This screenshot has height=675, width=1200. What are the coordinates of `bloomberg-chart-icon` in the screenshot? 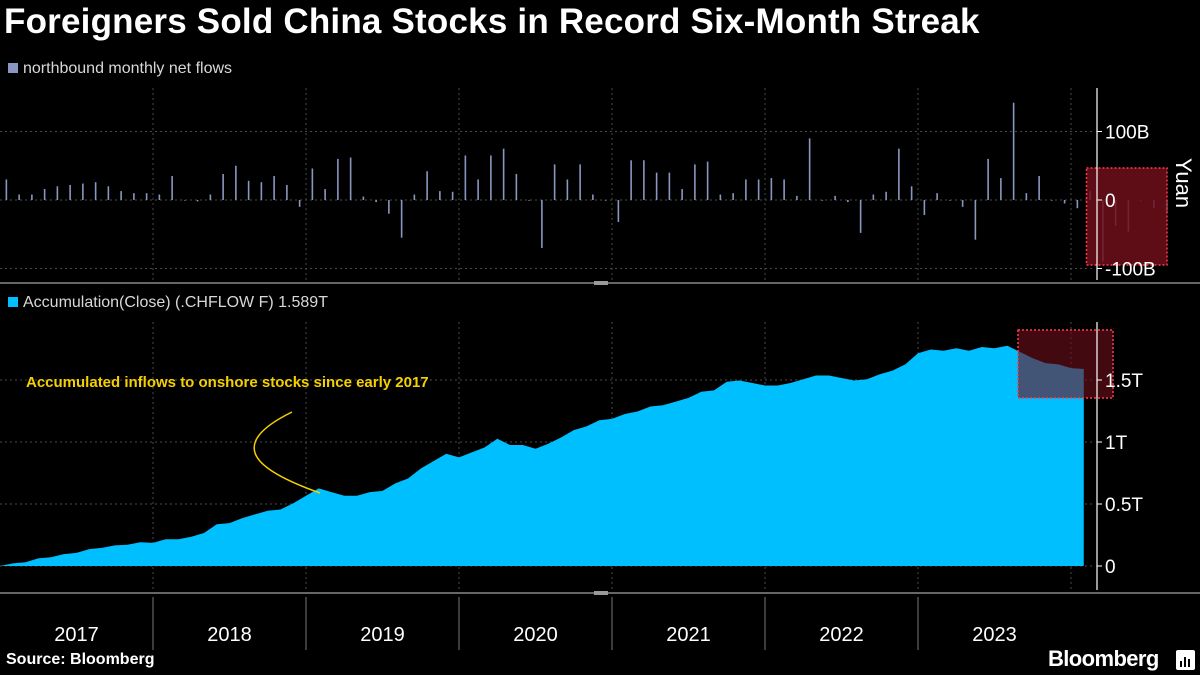 It's located at (1185, 660).